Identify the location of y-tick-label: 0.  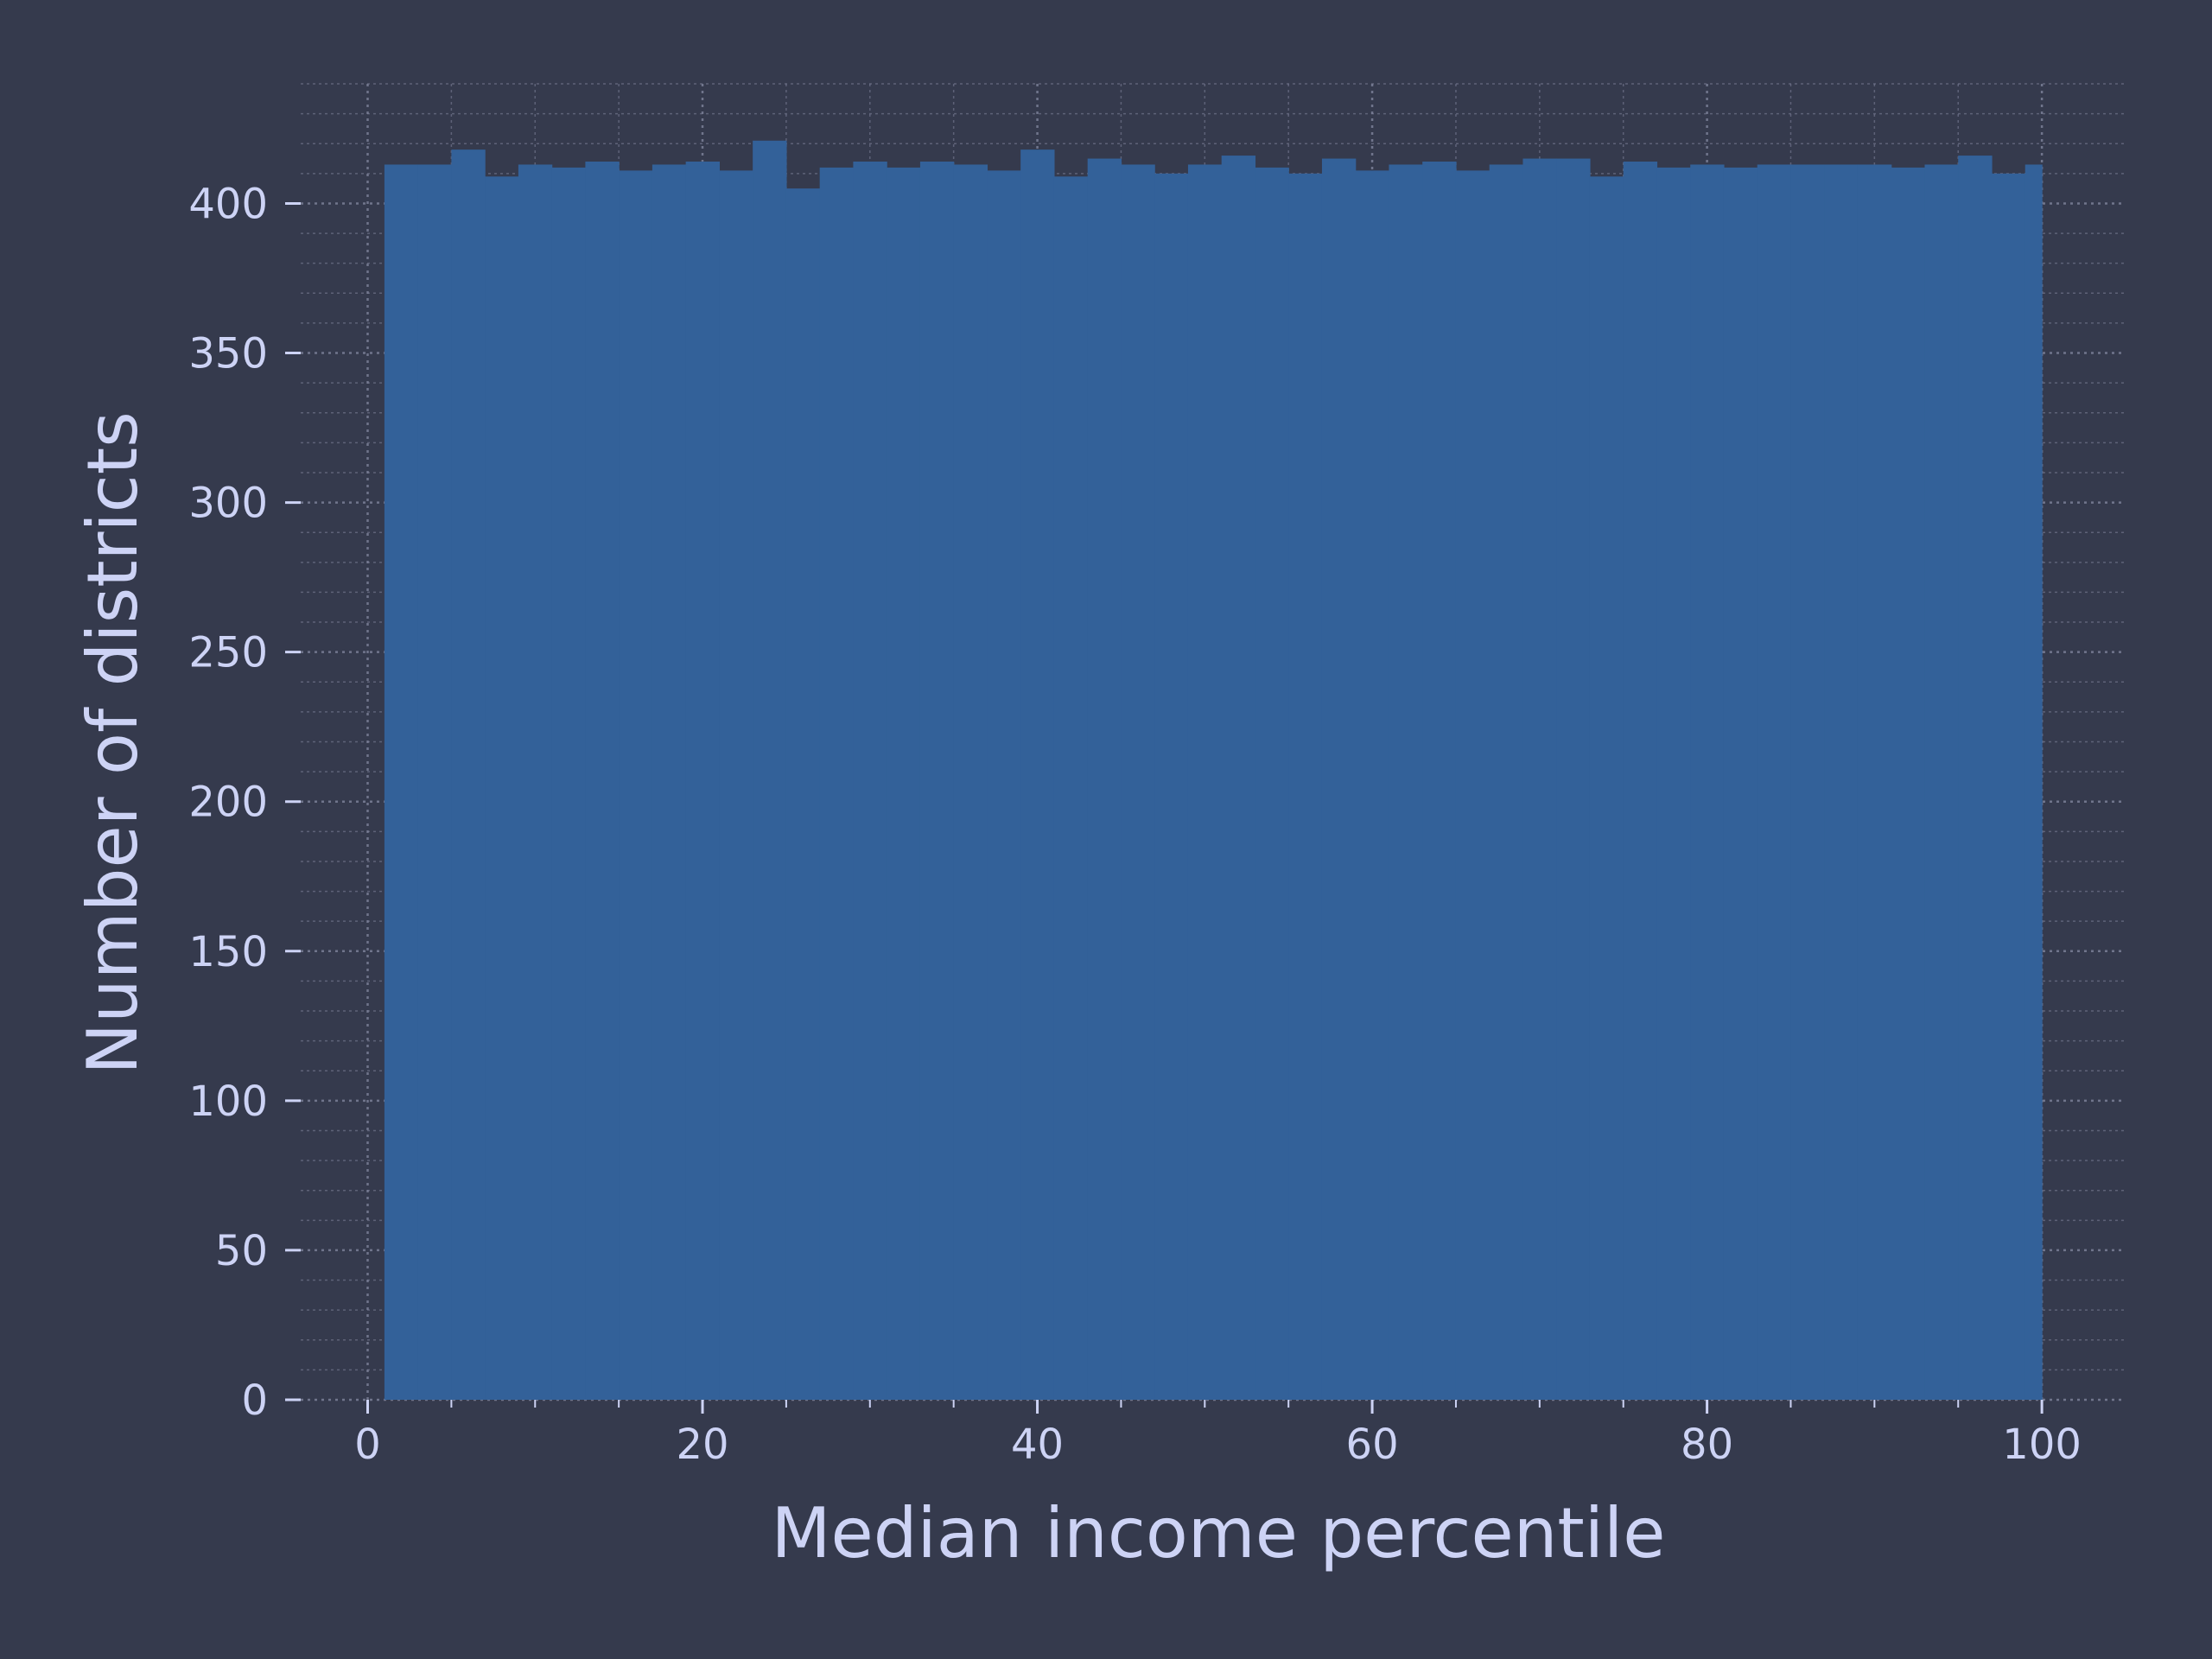
(254, 1400).